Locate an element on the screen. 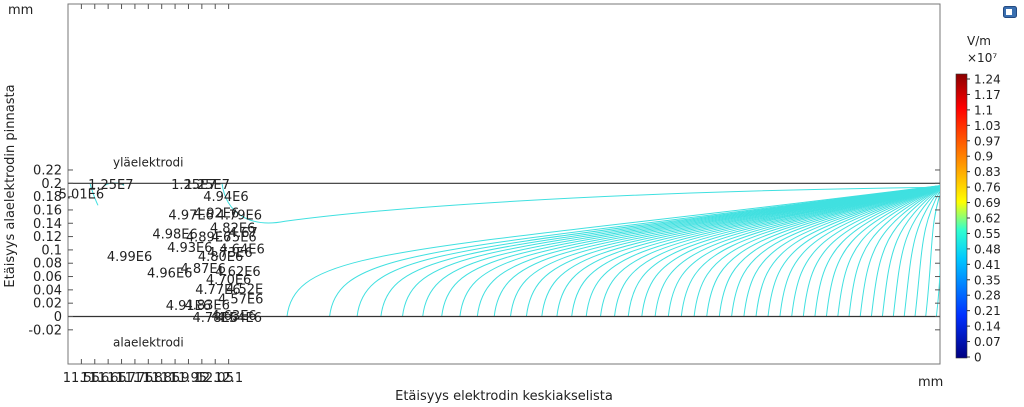  colorbar-tick-label: 0.76 is located at coordinates (987, 188).